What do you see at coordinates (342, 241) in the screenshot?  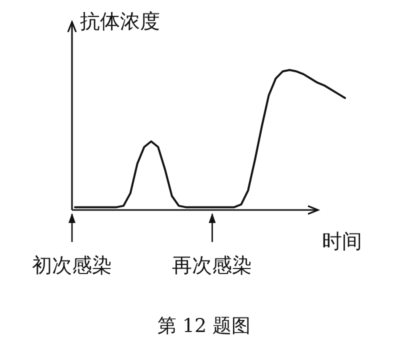 I see `x-axis-title: 时间` at bounding box center [342, 241].